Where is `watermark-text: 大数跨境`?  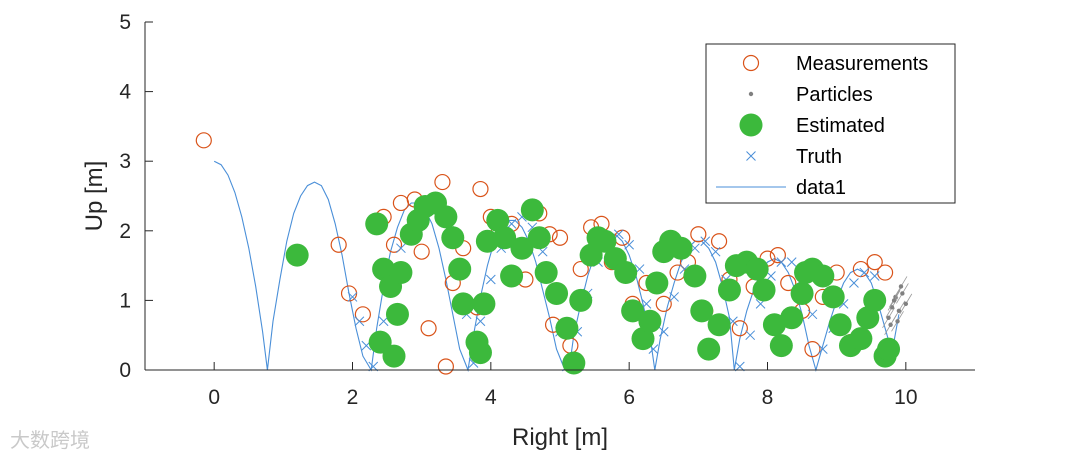 watermark-text: 大数跨境 is located at coordinates (50, 440).